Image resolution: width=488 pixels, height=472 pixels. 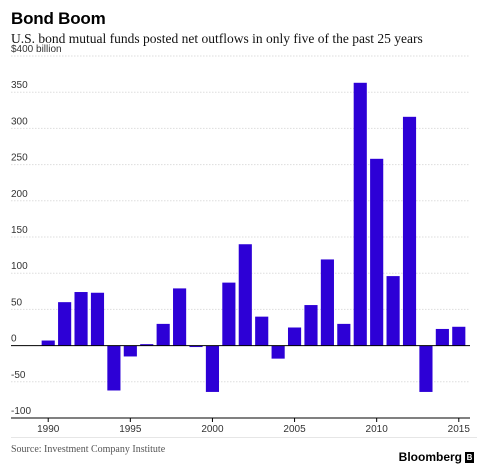 I want to click on bar-2007, so click(x=327, y=302).